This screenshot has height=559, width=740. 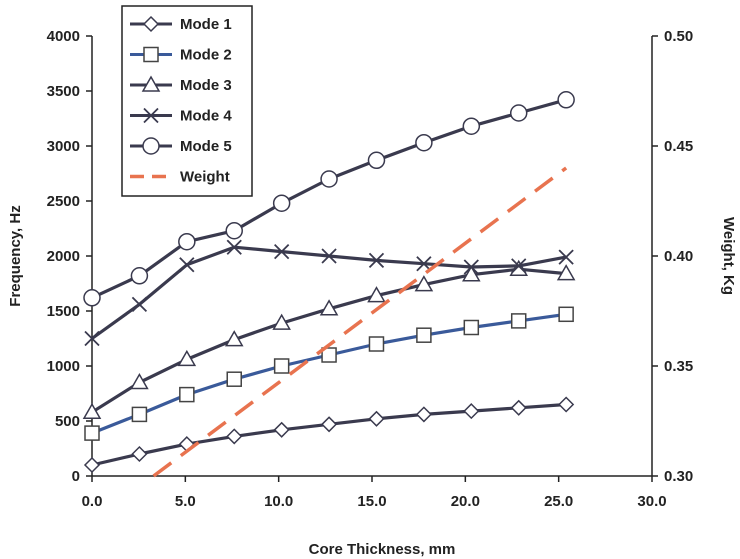 I want to click on y-axis-title: Frequency, Hz, so click(x=15, y=255).